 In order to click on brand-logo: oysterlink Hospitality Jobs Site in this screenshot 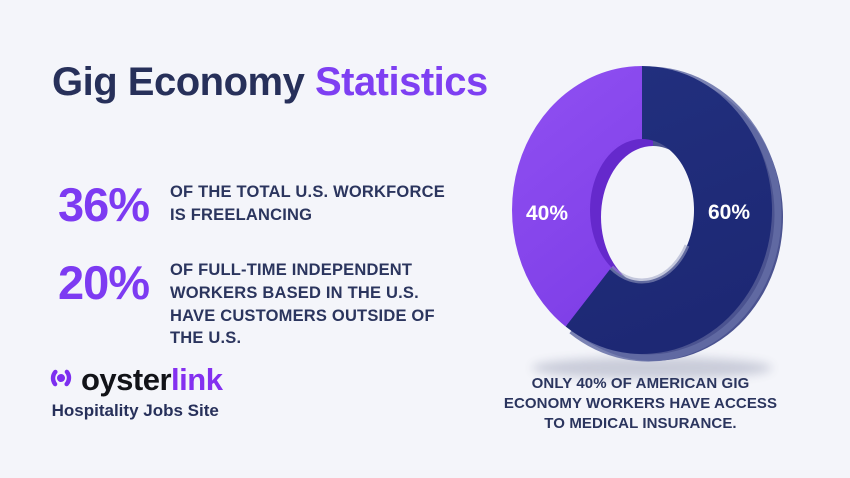, I will do `click(135, 391)`.